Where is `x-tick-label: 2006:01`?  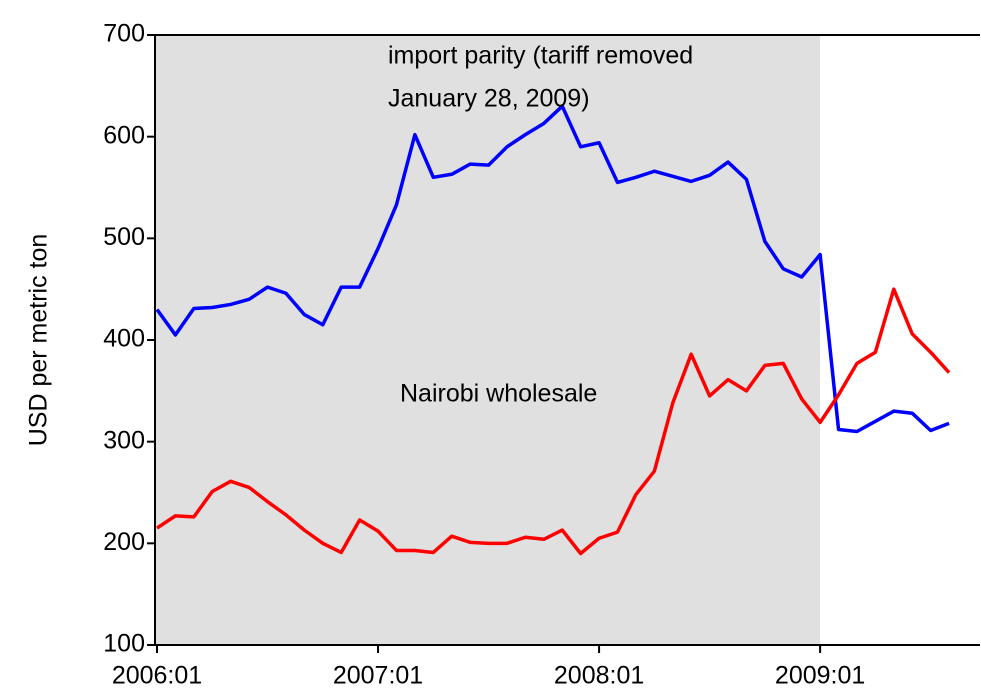
x-tick-label: 2006:01 is located at coordinates (157, 676).